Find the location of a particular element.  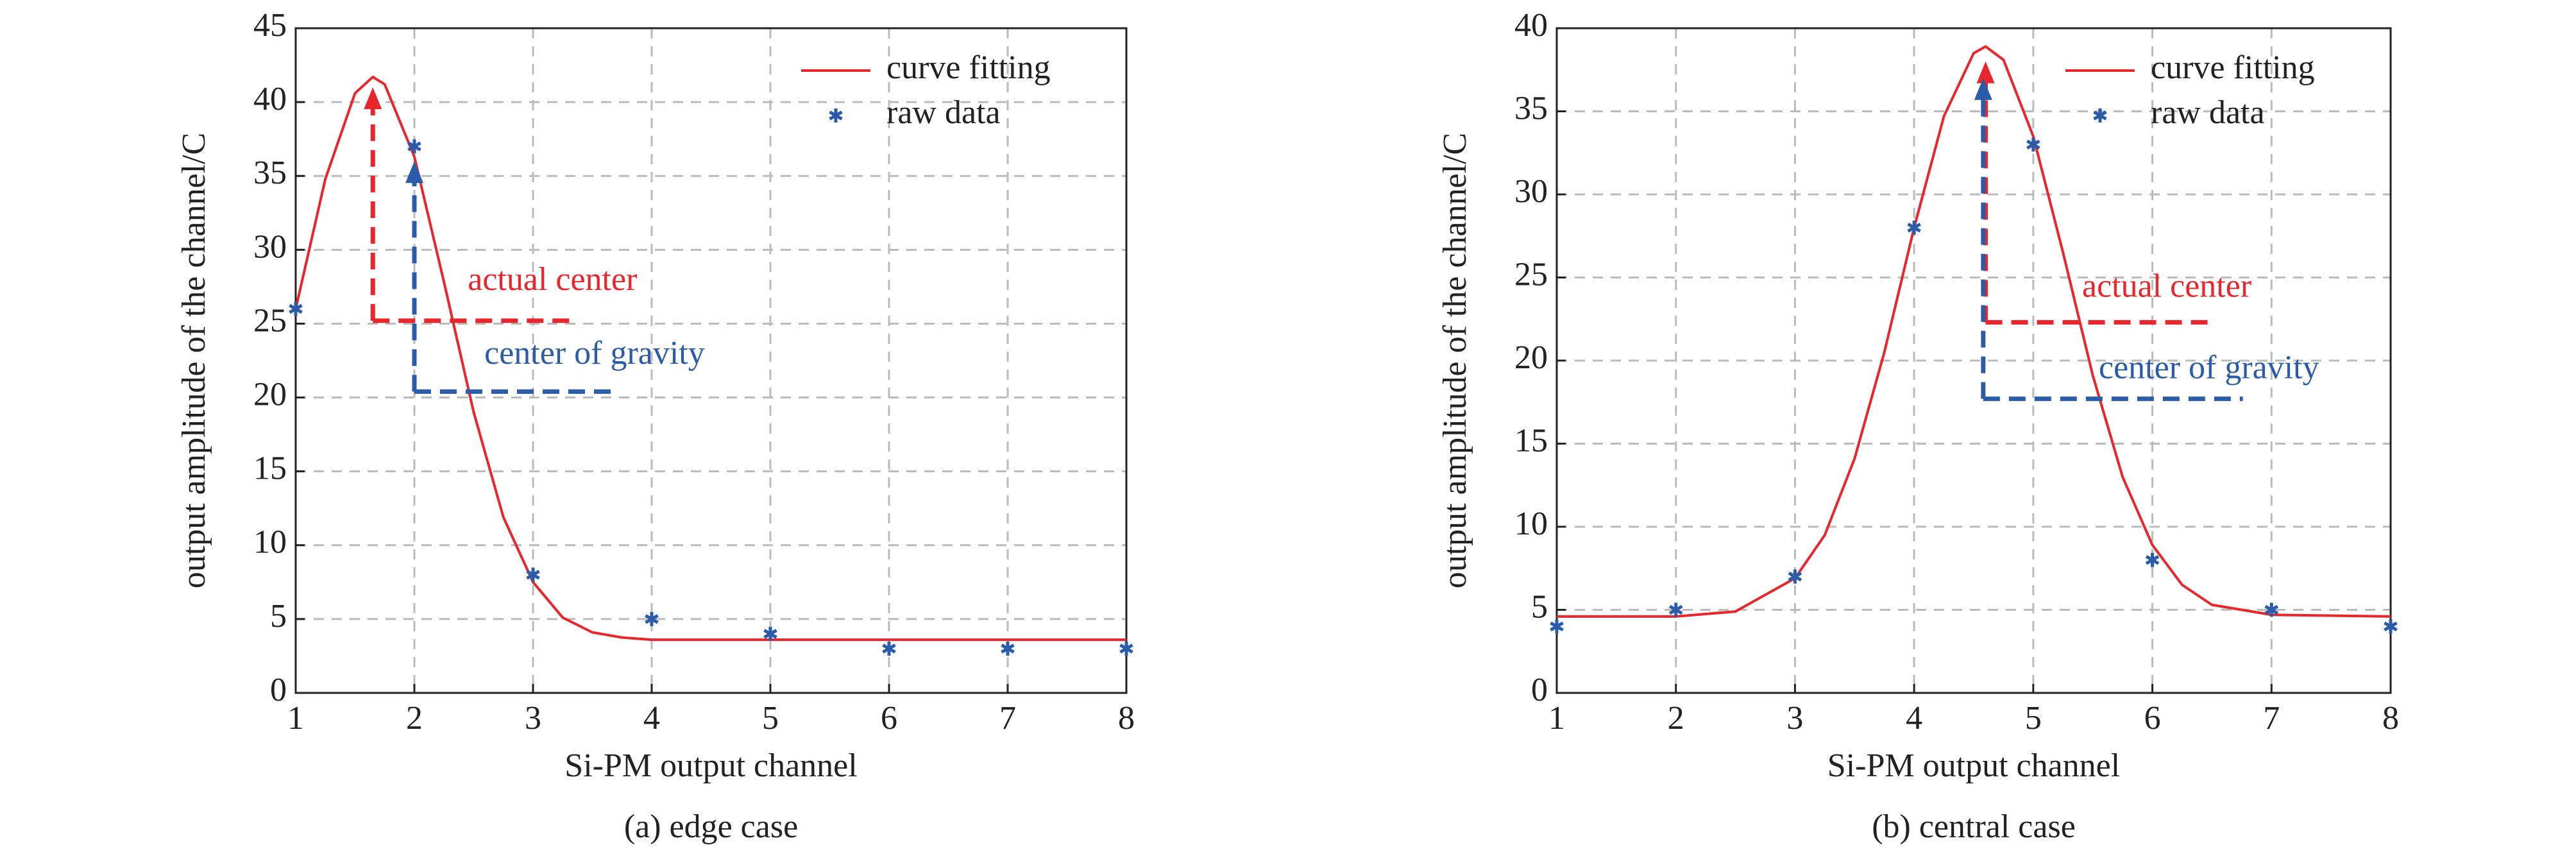

y-tick-label: 45 is located at coordinates (270, 25).